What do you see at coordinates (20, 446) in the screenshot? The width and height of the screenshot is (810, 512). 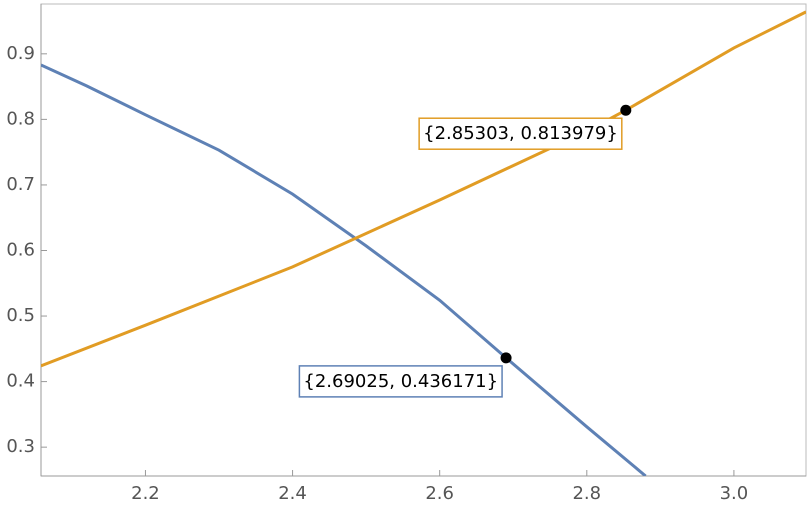 I see `y-tick-label: 0.3` at bounding box center [20, 446].